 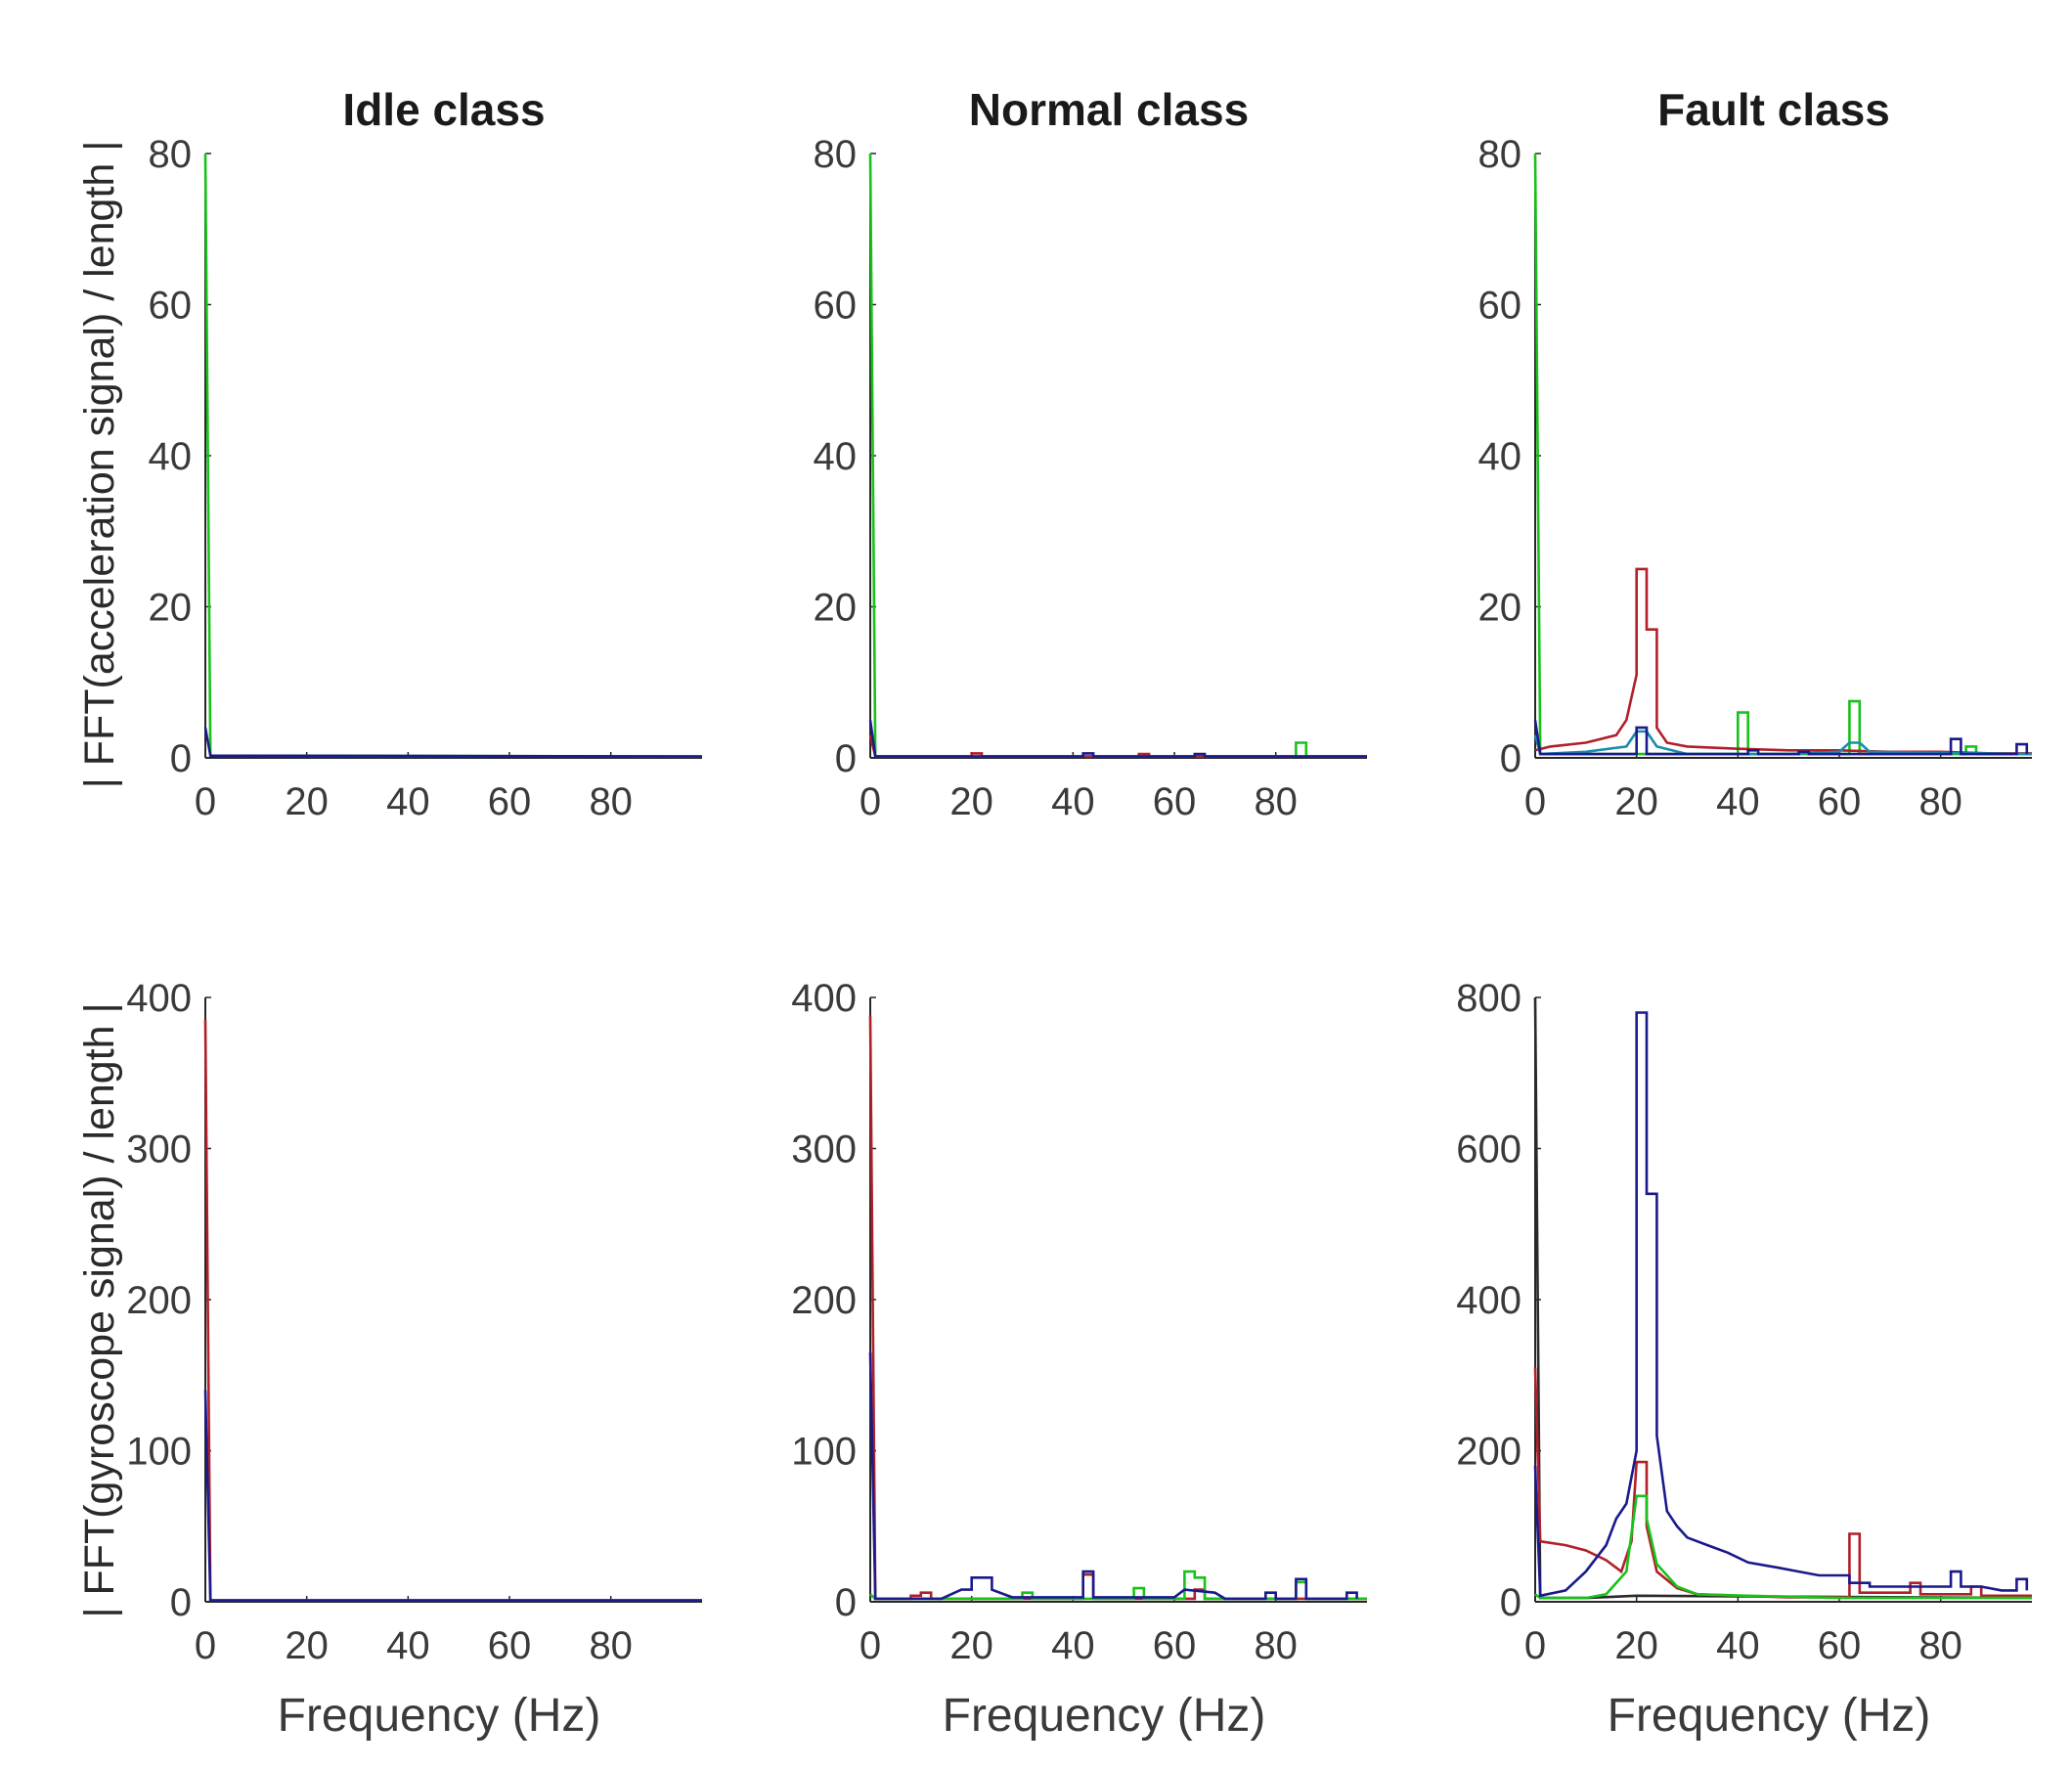 I want to click on panel-4: 0 100 200 300 400 0 20 40 60 80 Frequency (Hz), so click(x=1079, y=1360).